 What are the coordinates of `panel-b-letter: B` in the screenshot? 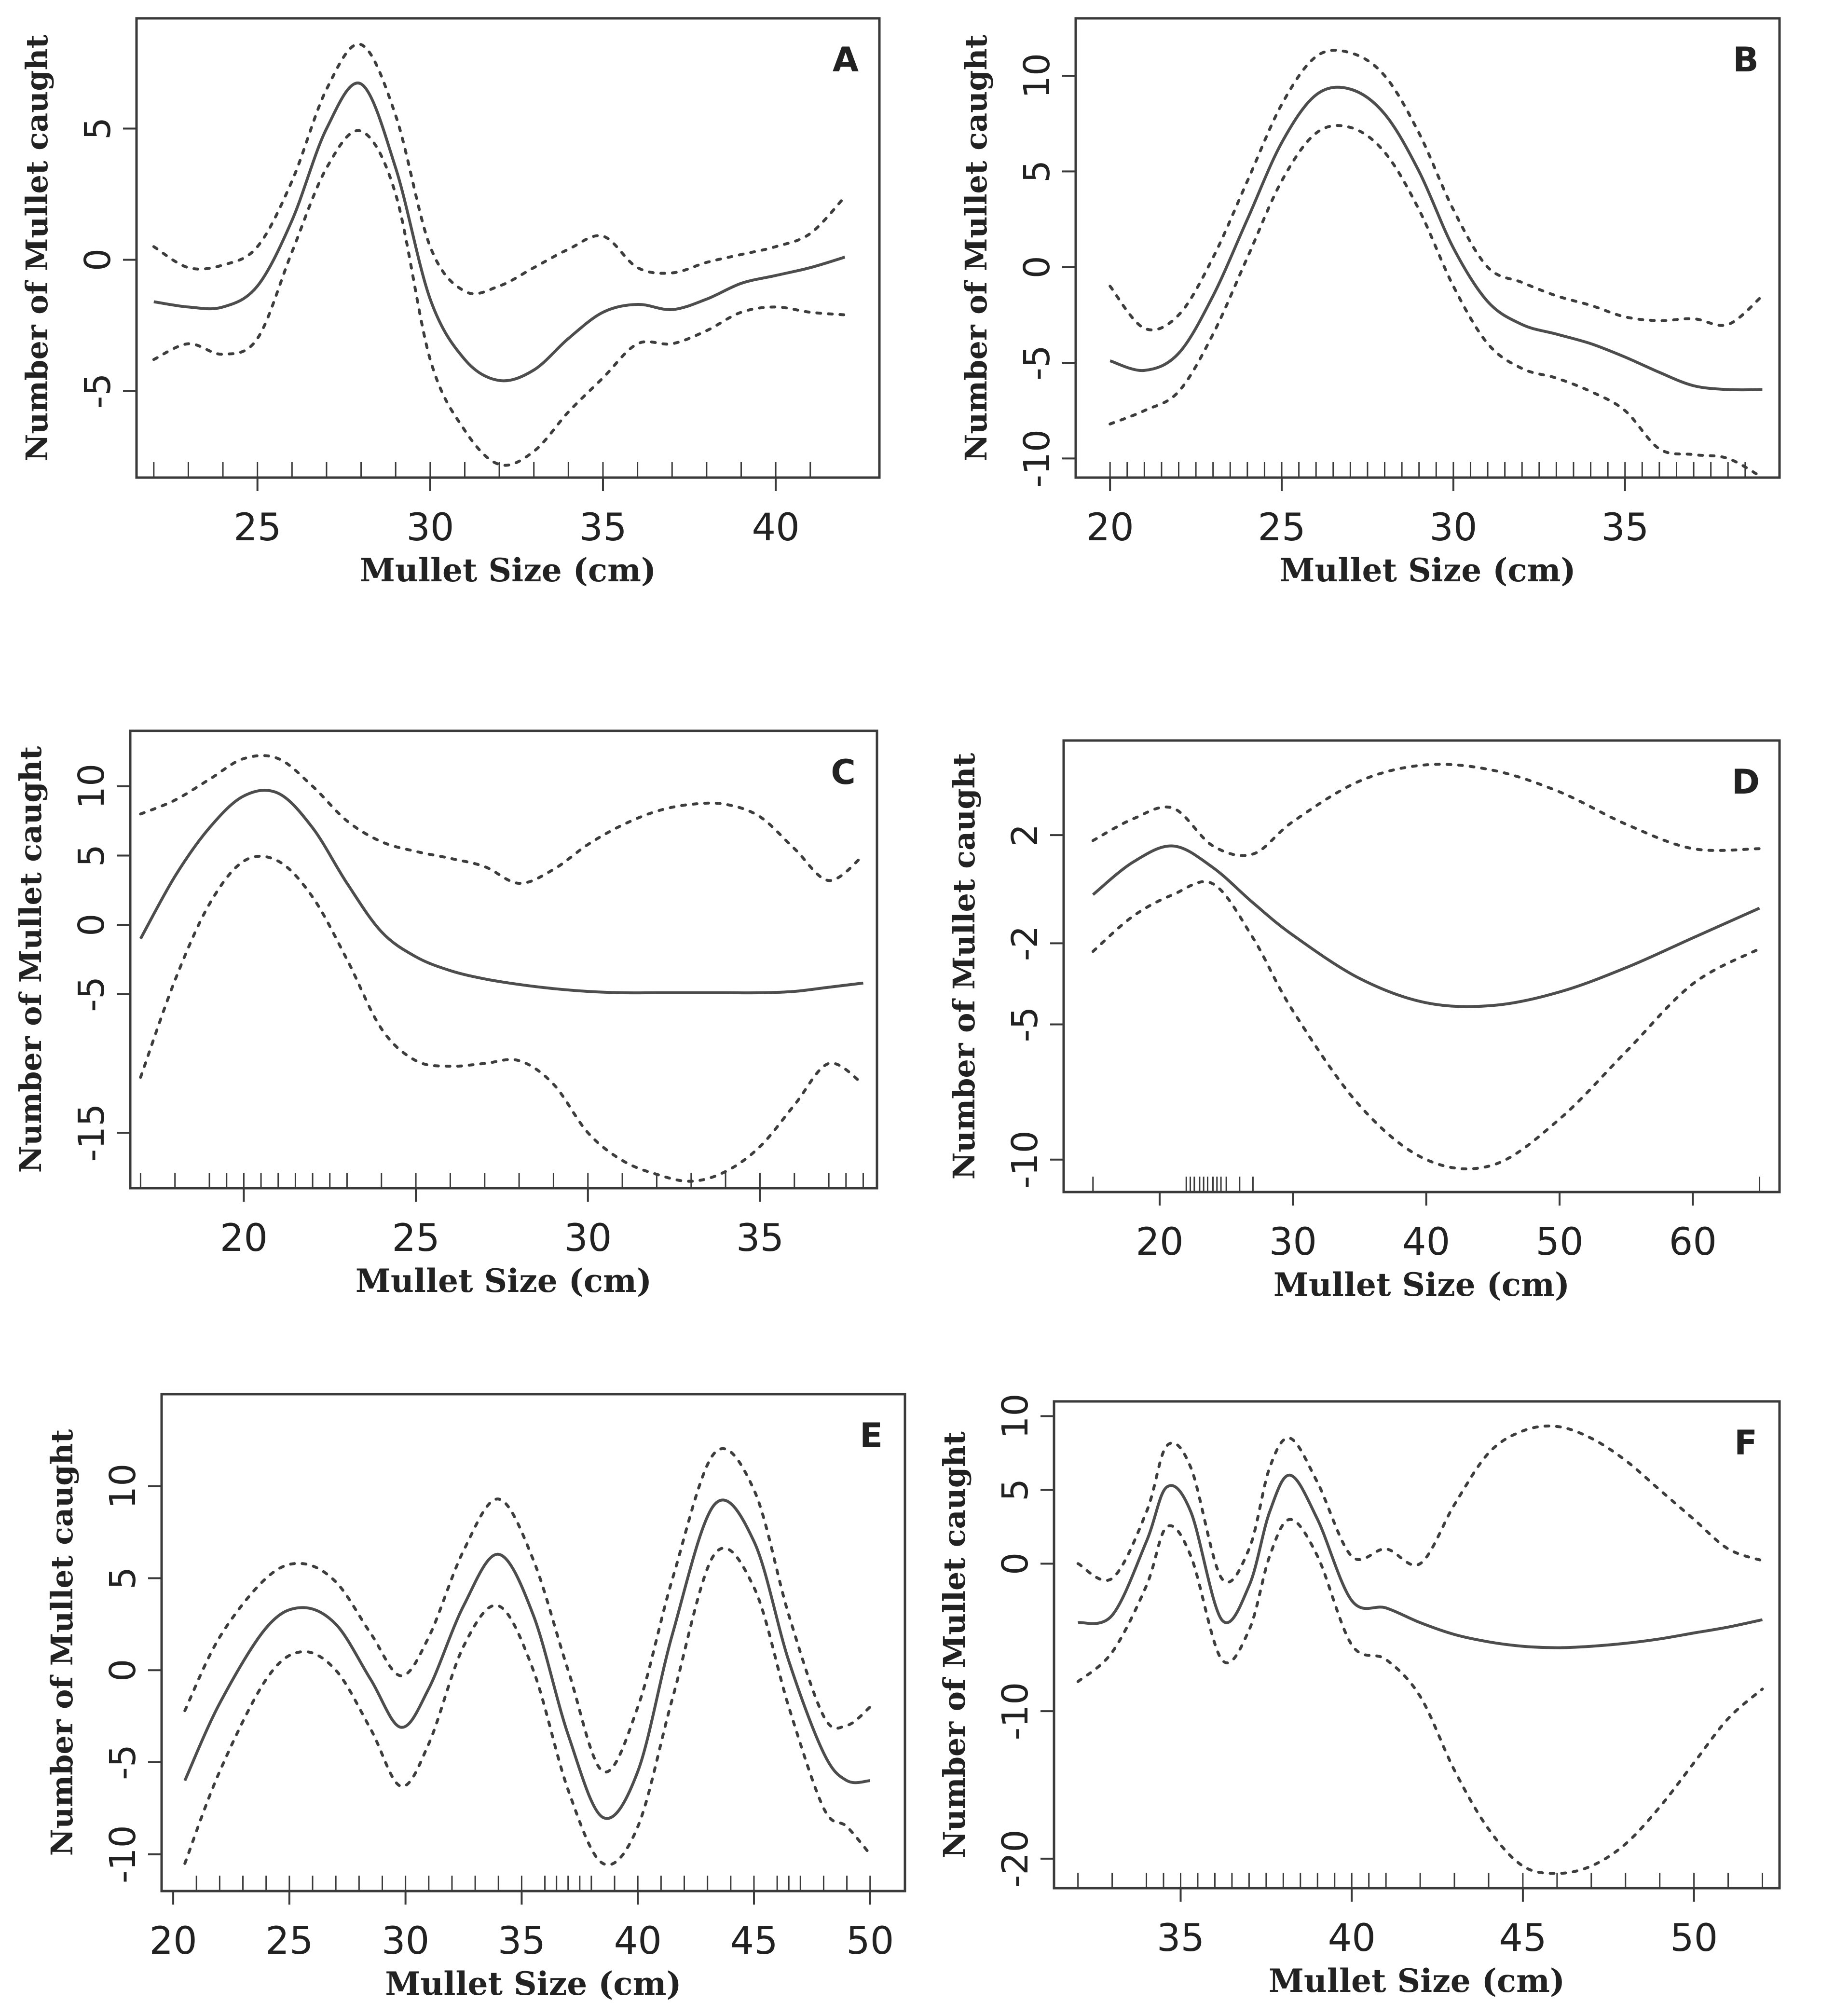 It's located at (1745, 60).